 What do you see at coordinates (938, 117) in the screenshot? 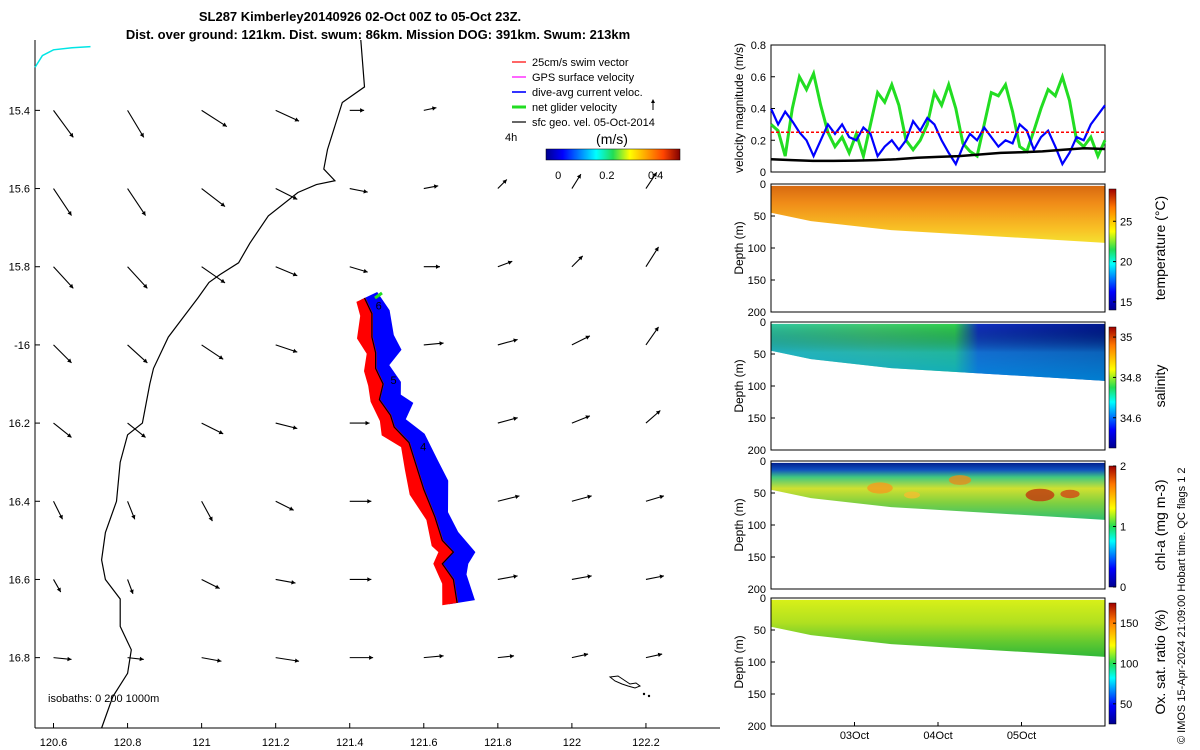
I see `velocity-series` at bounding box center [938, 117].